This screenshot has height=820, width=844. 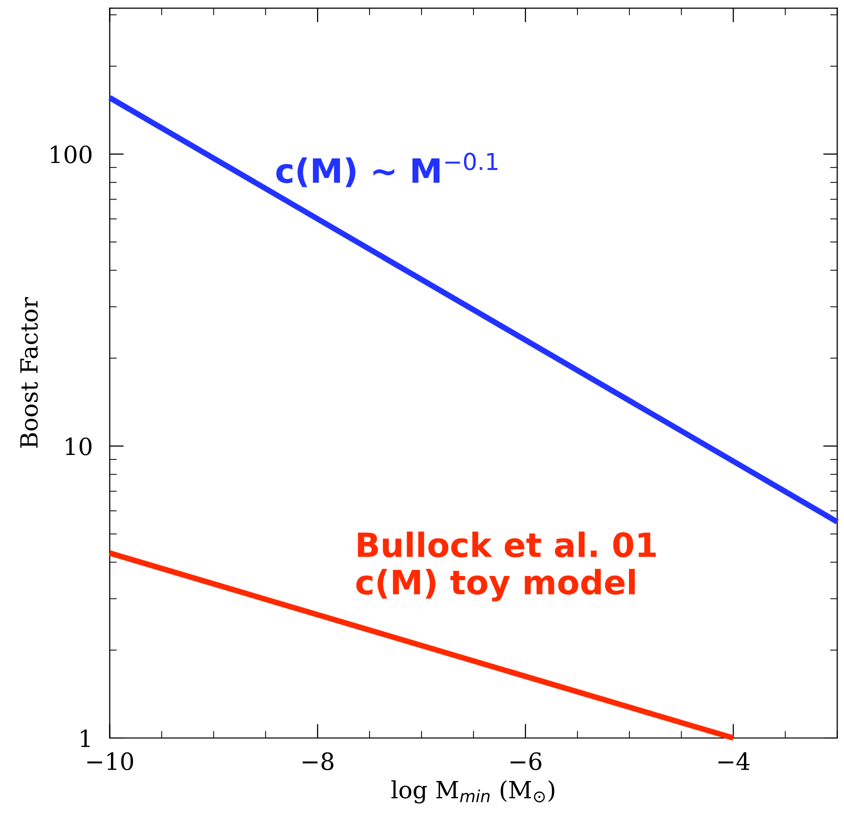 What do you see at coordinates (318, 761) in the screenshot?
I see `x-tick-label: −8` at bounding box center [318, 761].